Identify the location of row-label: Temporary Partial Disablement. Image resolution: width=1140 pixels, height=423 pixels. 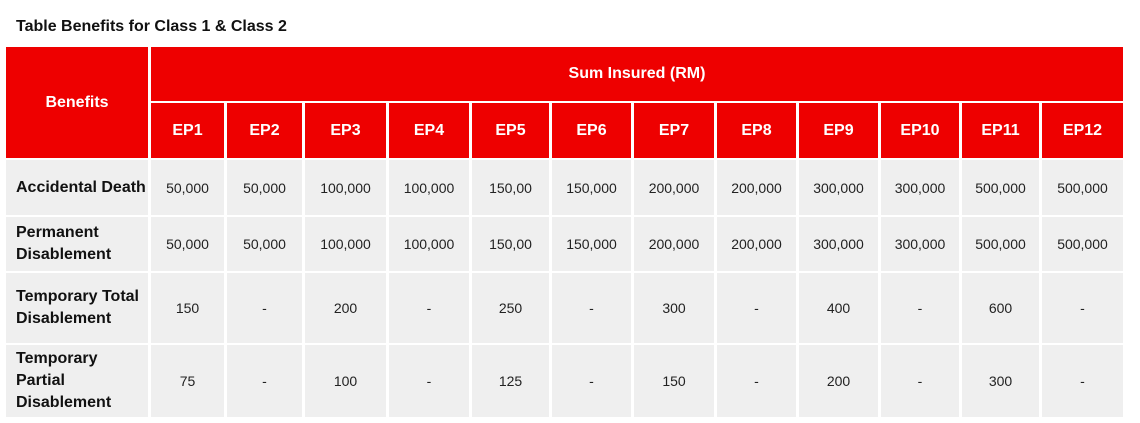
(77, 381).